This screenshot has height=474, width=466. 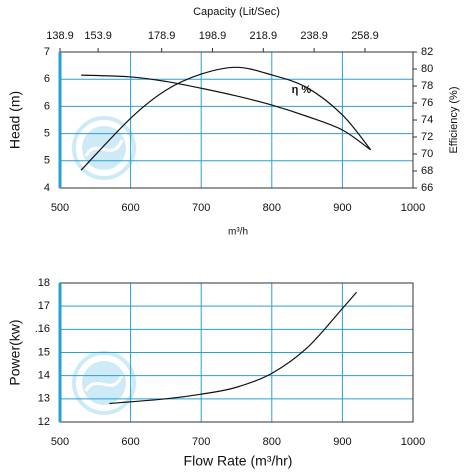 What do you see at coordinates (302, 90) in the screenshot?
I see `annotation: η %` at bounding box center [302, 90].